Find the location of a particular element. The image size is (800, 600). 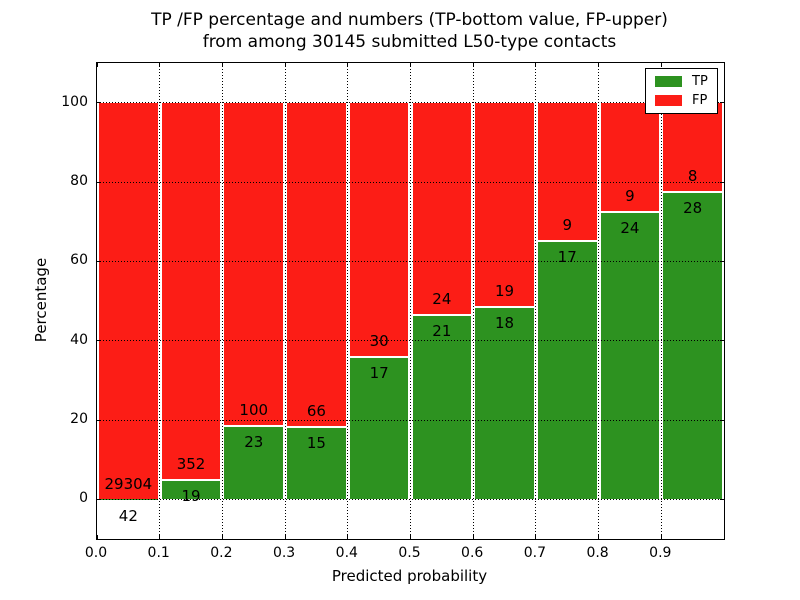

fp-count-label: 29304 is located at coordinates (128, 483).